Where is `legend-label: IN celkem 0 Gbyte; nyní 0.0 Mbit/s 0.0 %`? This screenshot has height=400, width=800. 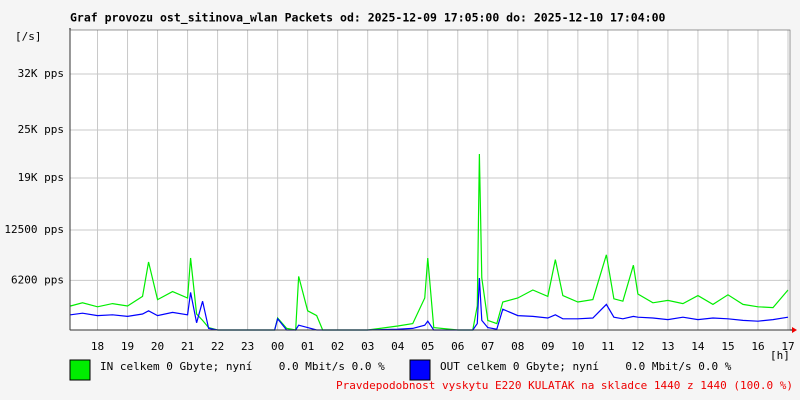 legend-label: IN celkem 0 Gbyte; nyní 0.0 Mbit/s 0.0 % is located at coordinates (242, 366).